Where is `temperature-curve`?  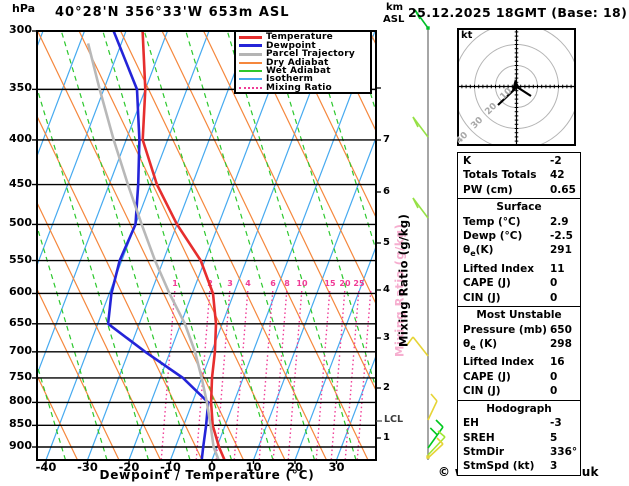
temperature-curve is located at coordinates (183, 245).